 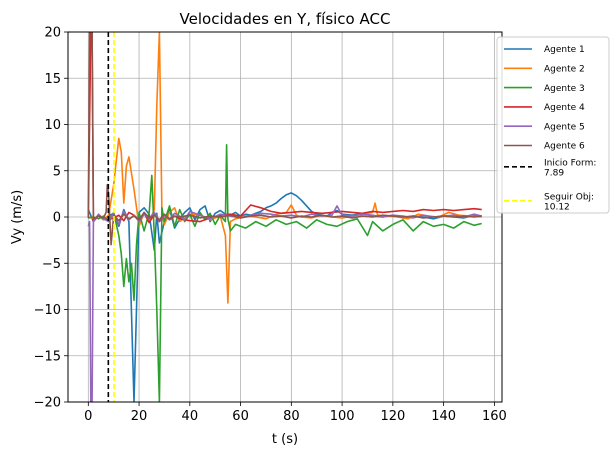 What do you see at coordinates (88, 416) in the screenshot?
I see `x-tick-label: 0` at bounding box center [88, 416].